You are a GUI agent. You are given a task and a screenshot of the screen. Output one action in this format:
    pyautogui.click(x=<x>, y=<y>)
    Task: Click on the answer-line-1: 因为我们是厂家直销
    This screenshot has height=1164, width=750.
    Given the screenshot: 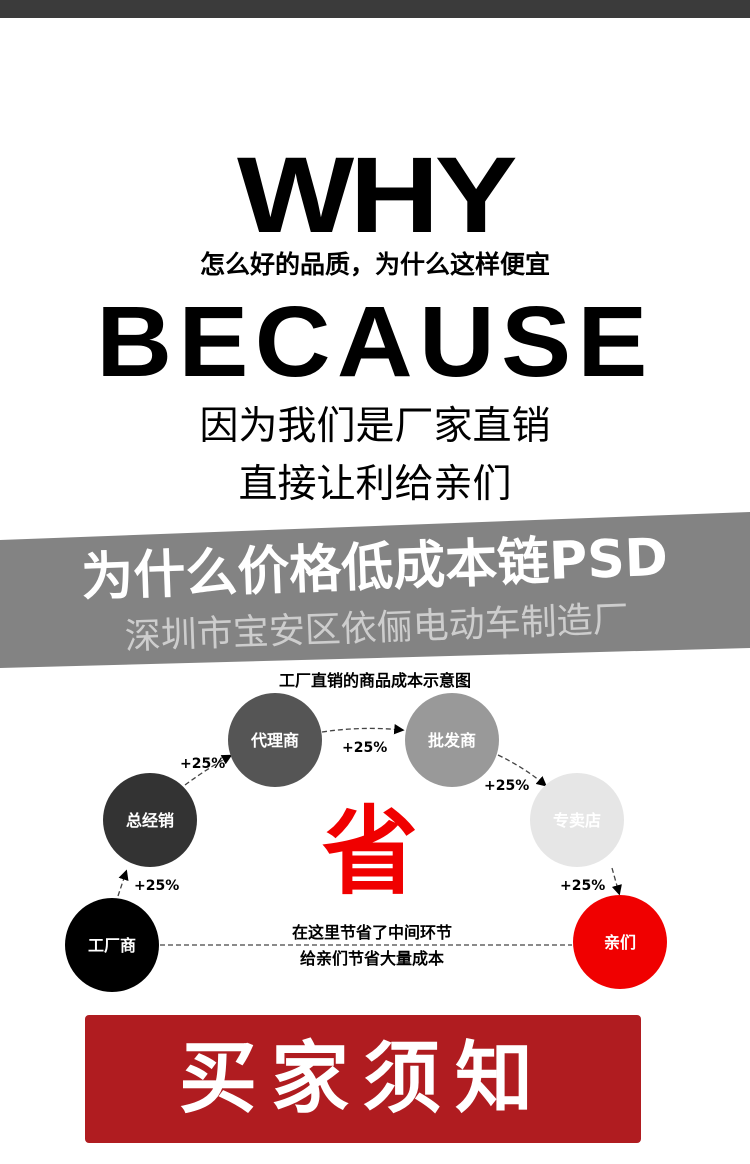 What is the action you would take?
    pyautogui.click(x=375, y=426)
    